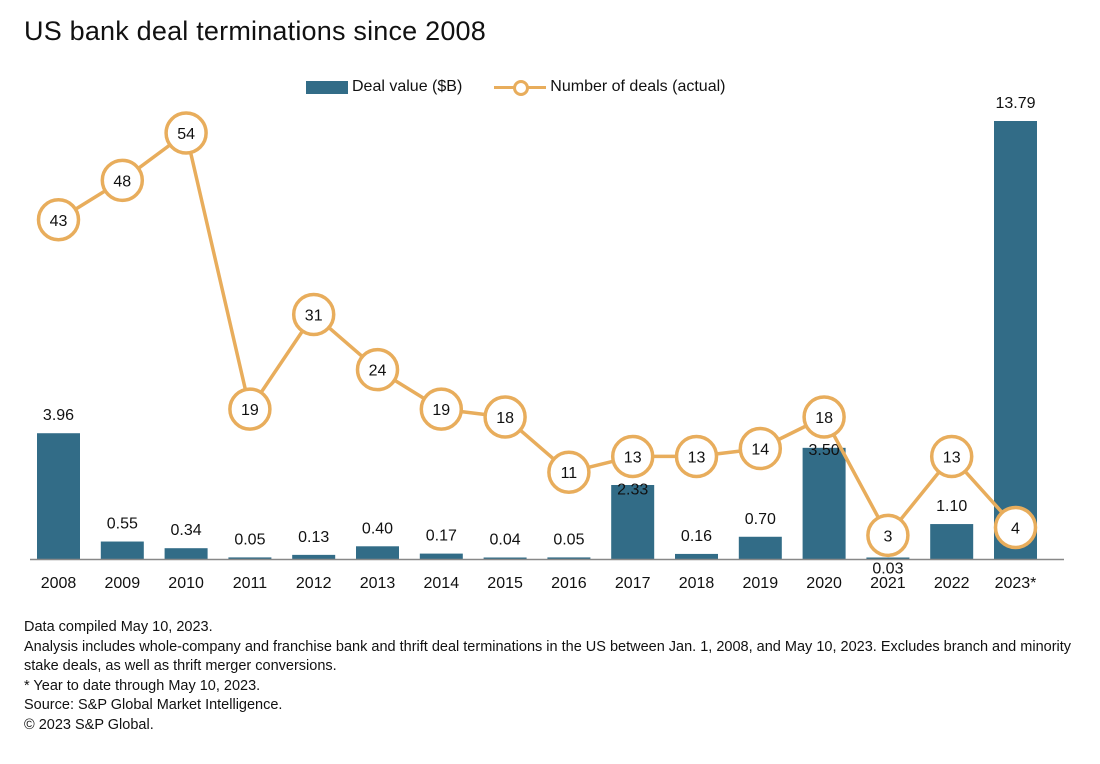 The height and width of the screenshot is (764, 1100). I want to click on line-point-2011, so click(250, 409).